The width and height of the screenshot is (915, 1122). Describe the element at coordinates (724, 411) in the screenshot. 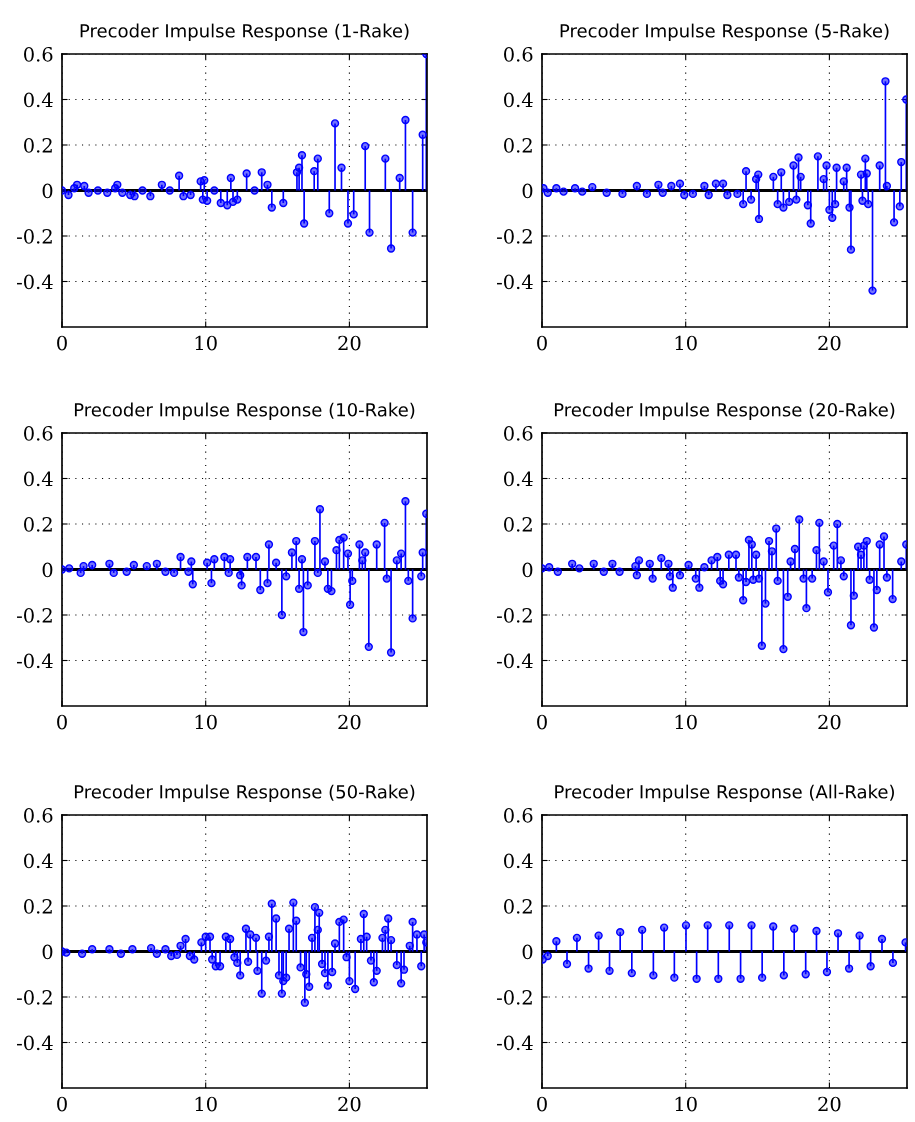

I see `chart-title: Precoder Impulse Response (20-Rake)` at that location.